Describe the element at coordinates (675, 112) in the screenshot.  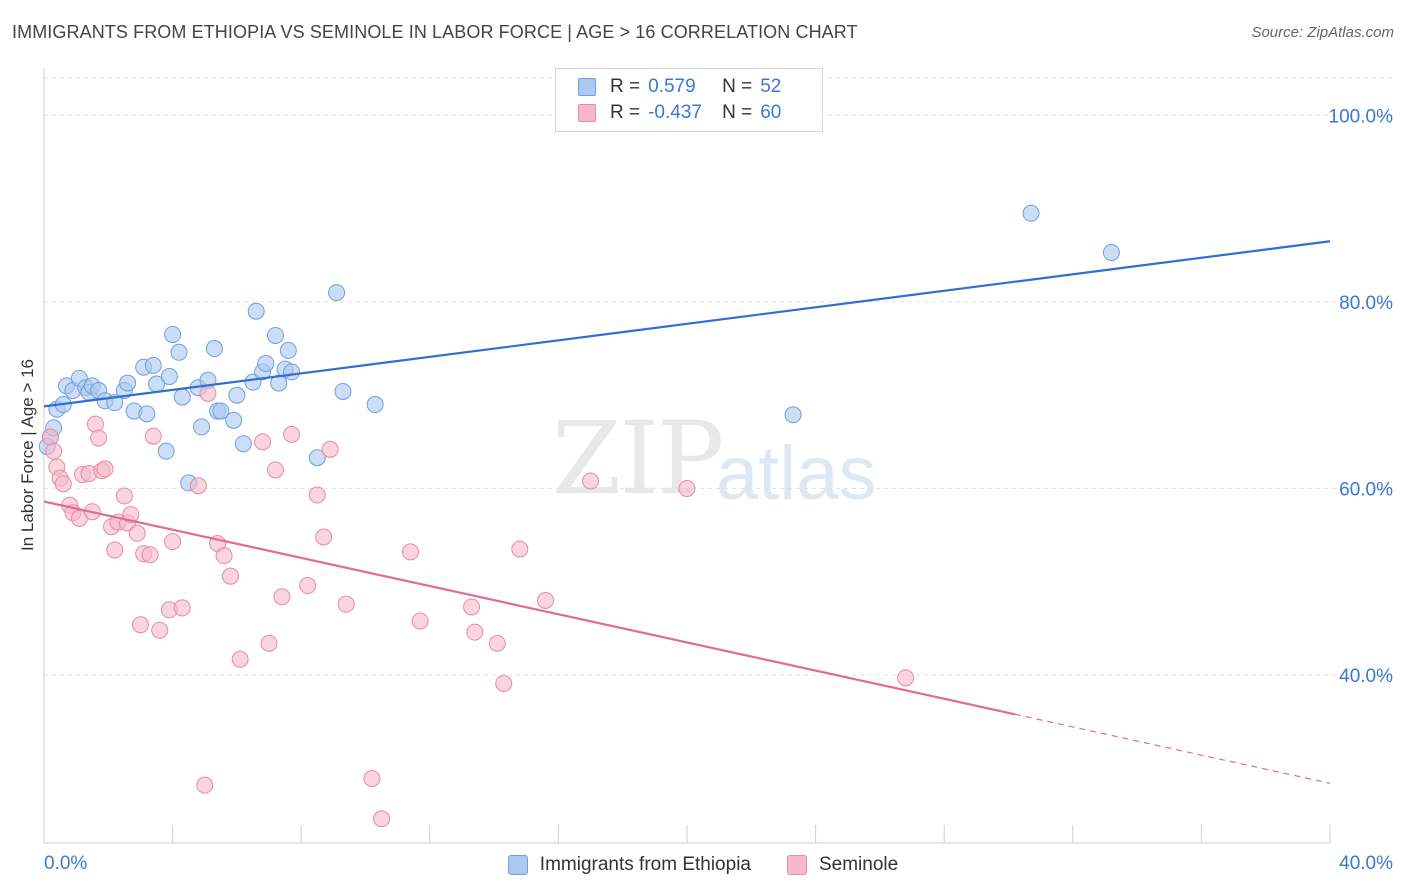
I see `r-value: -0.437` at that location.